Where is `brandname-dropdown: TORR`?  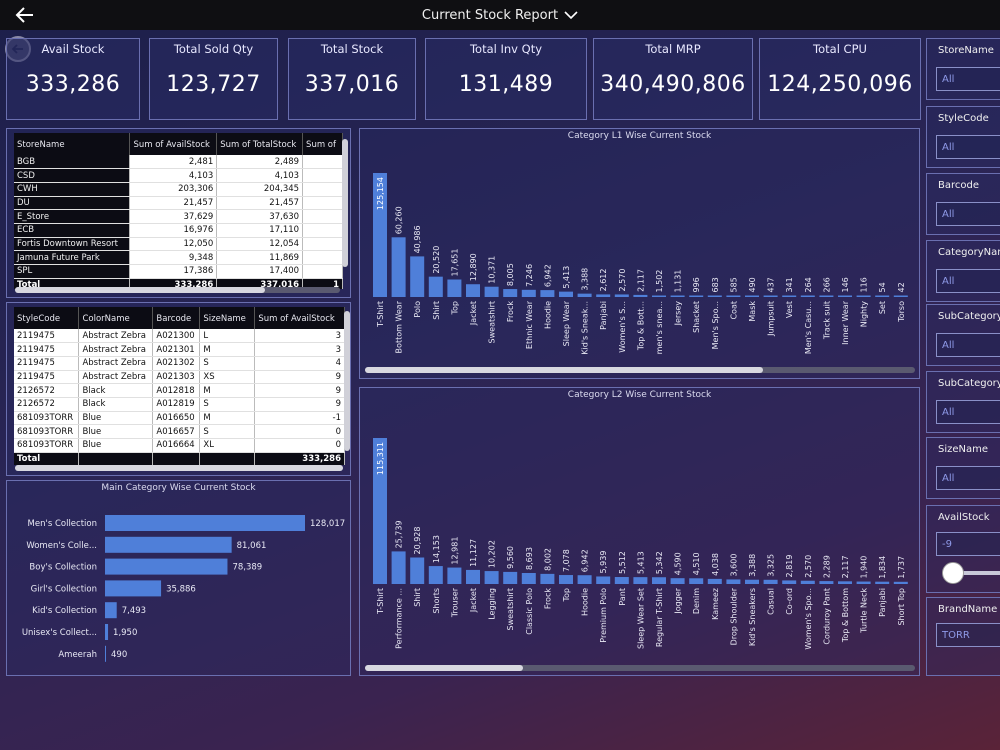
brandname-dropdown: TORR is located at coordinates (968, 635).